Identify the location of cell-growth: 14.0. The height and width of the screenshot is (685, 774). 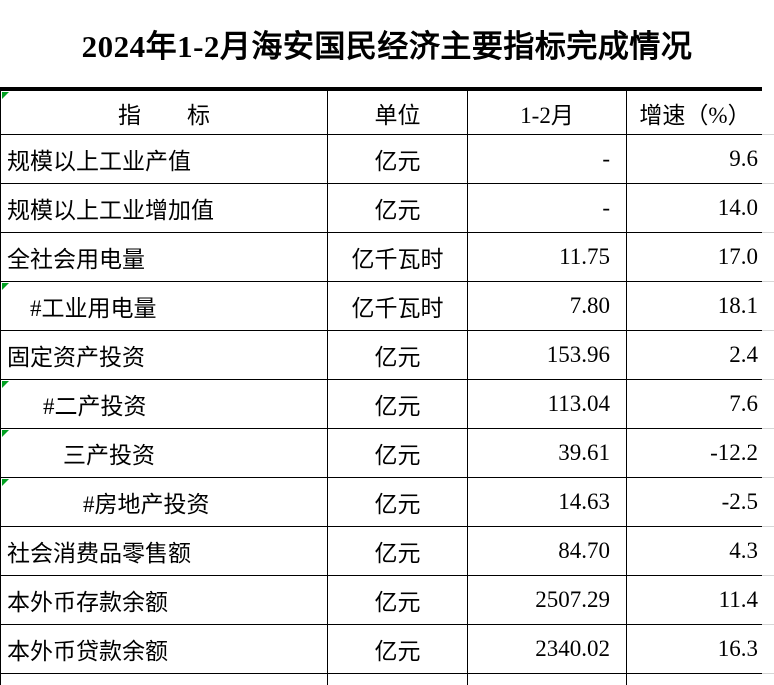
(695, 208).